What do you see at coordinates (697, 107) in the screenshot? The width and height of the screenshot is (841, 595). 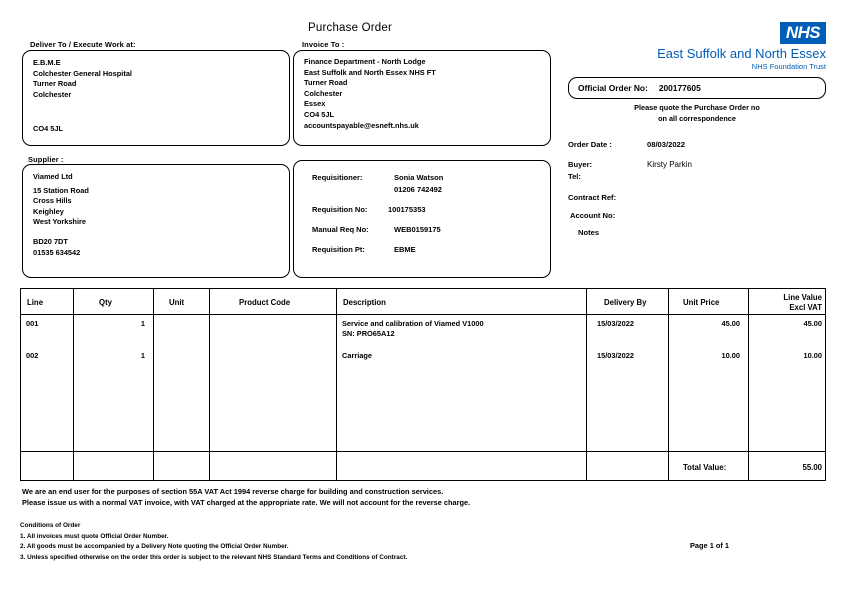 I see `quote-order-note-line1: Please quote the Purchase Order no` at bounding box center [697, 107].